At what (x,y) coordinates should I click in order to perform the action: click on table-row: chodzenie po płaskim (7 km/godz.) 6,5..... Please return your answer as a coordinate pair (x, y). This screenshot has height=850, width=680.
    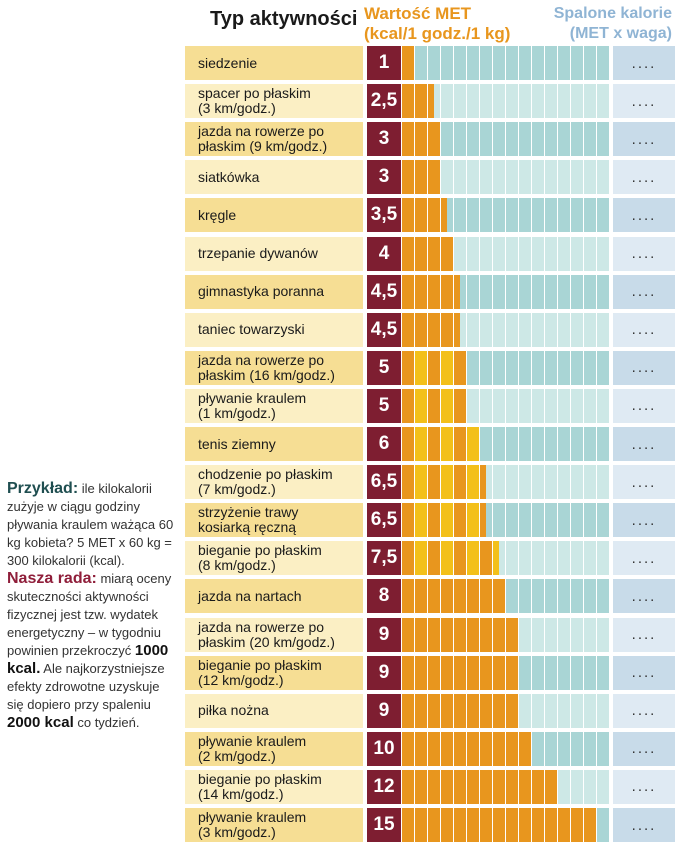
    Looking at the image, I should click on (430, 482).